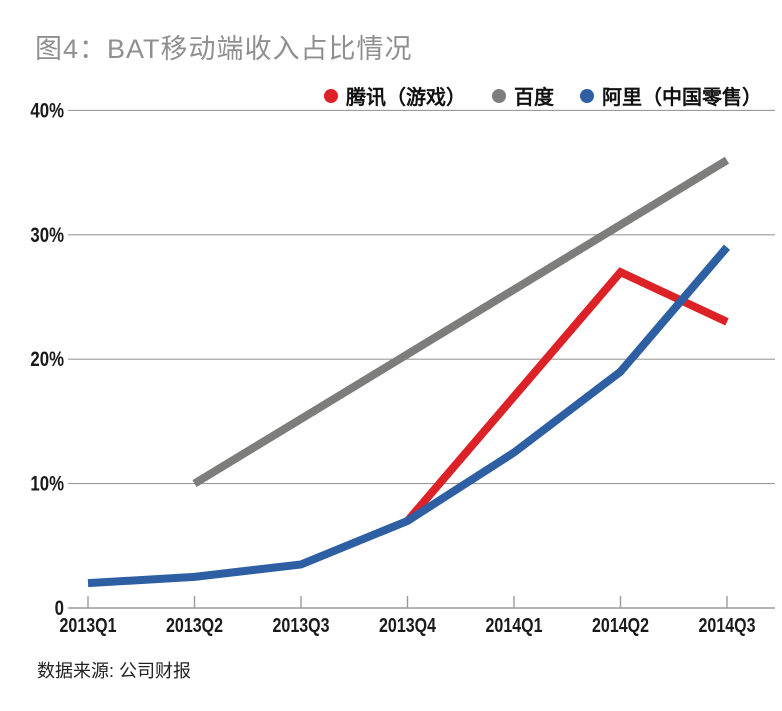 The image size is (782, 711). Describe the element at coordinates (406, 98) in the screenshot. I see `legend-label-tencent: 腾讯（游戏）` at that location.